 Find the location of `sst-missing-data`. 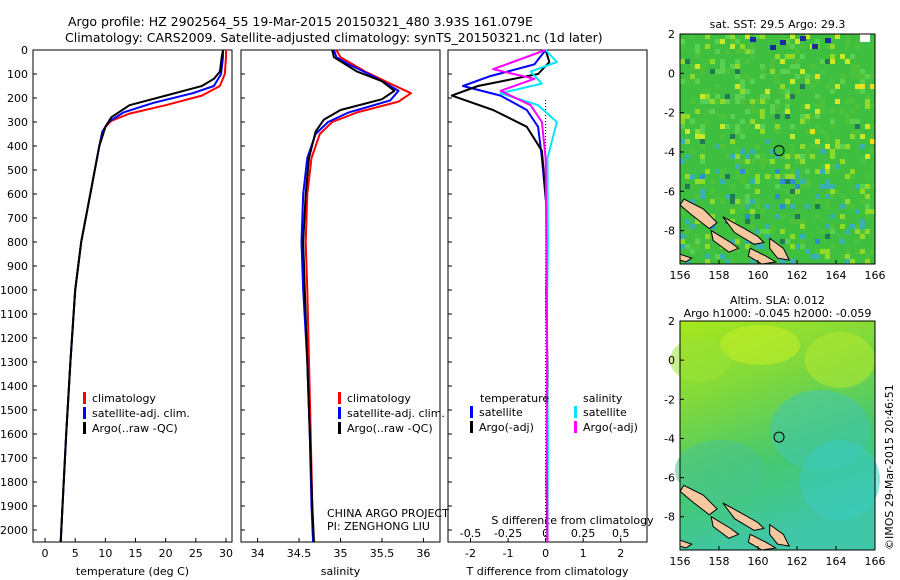

sst-missing-data is located at coordinates (865, 38).